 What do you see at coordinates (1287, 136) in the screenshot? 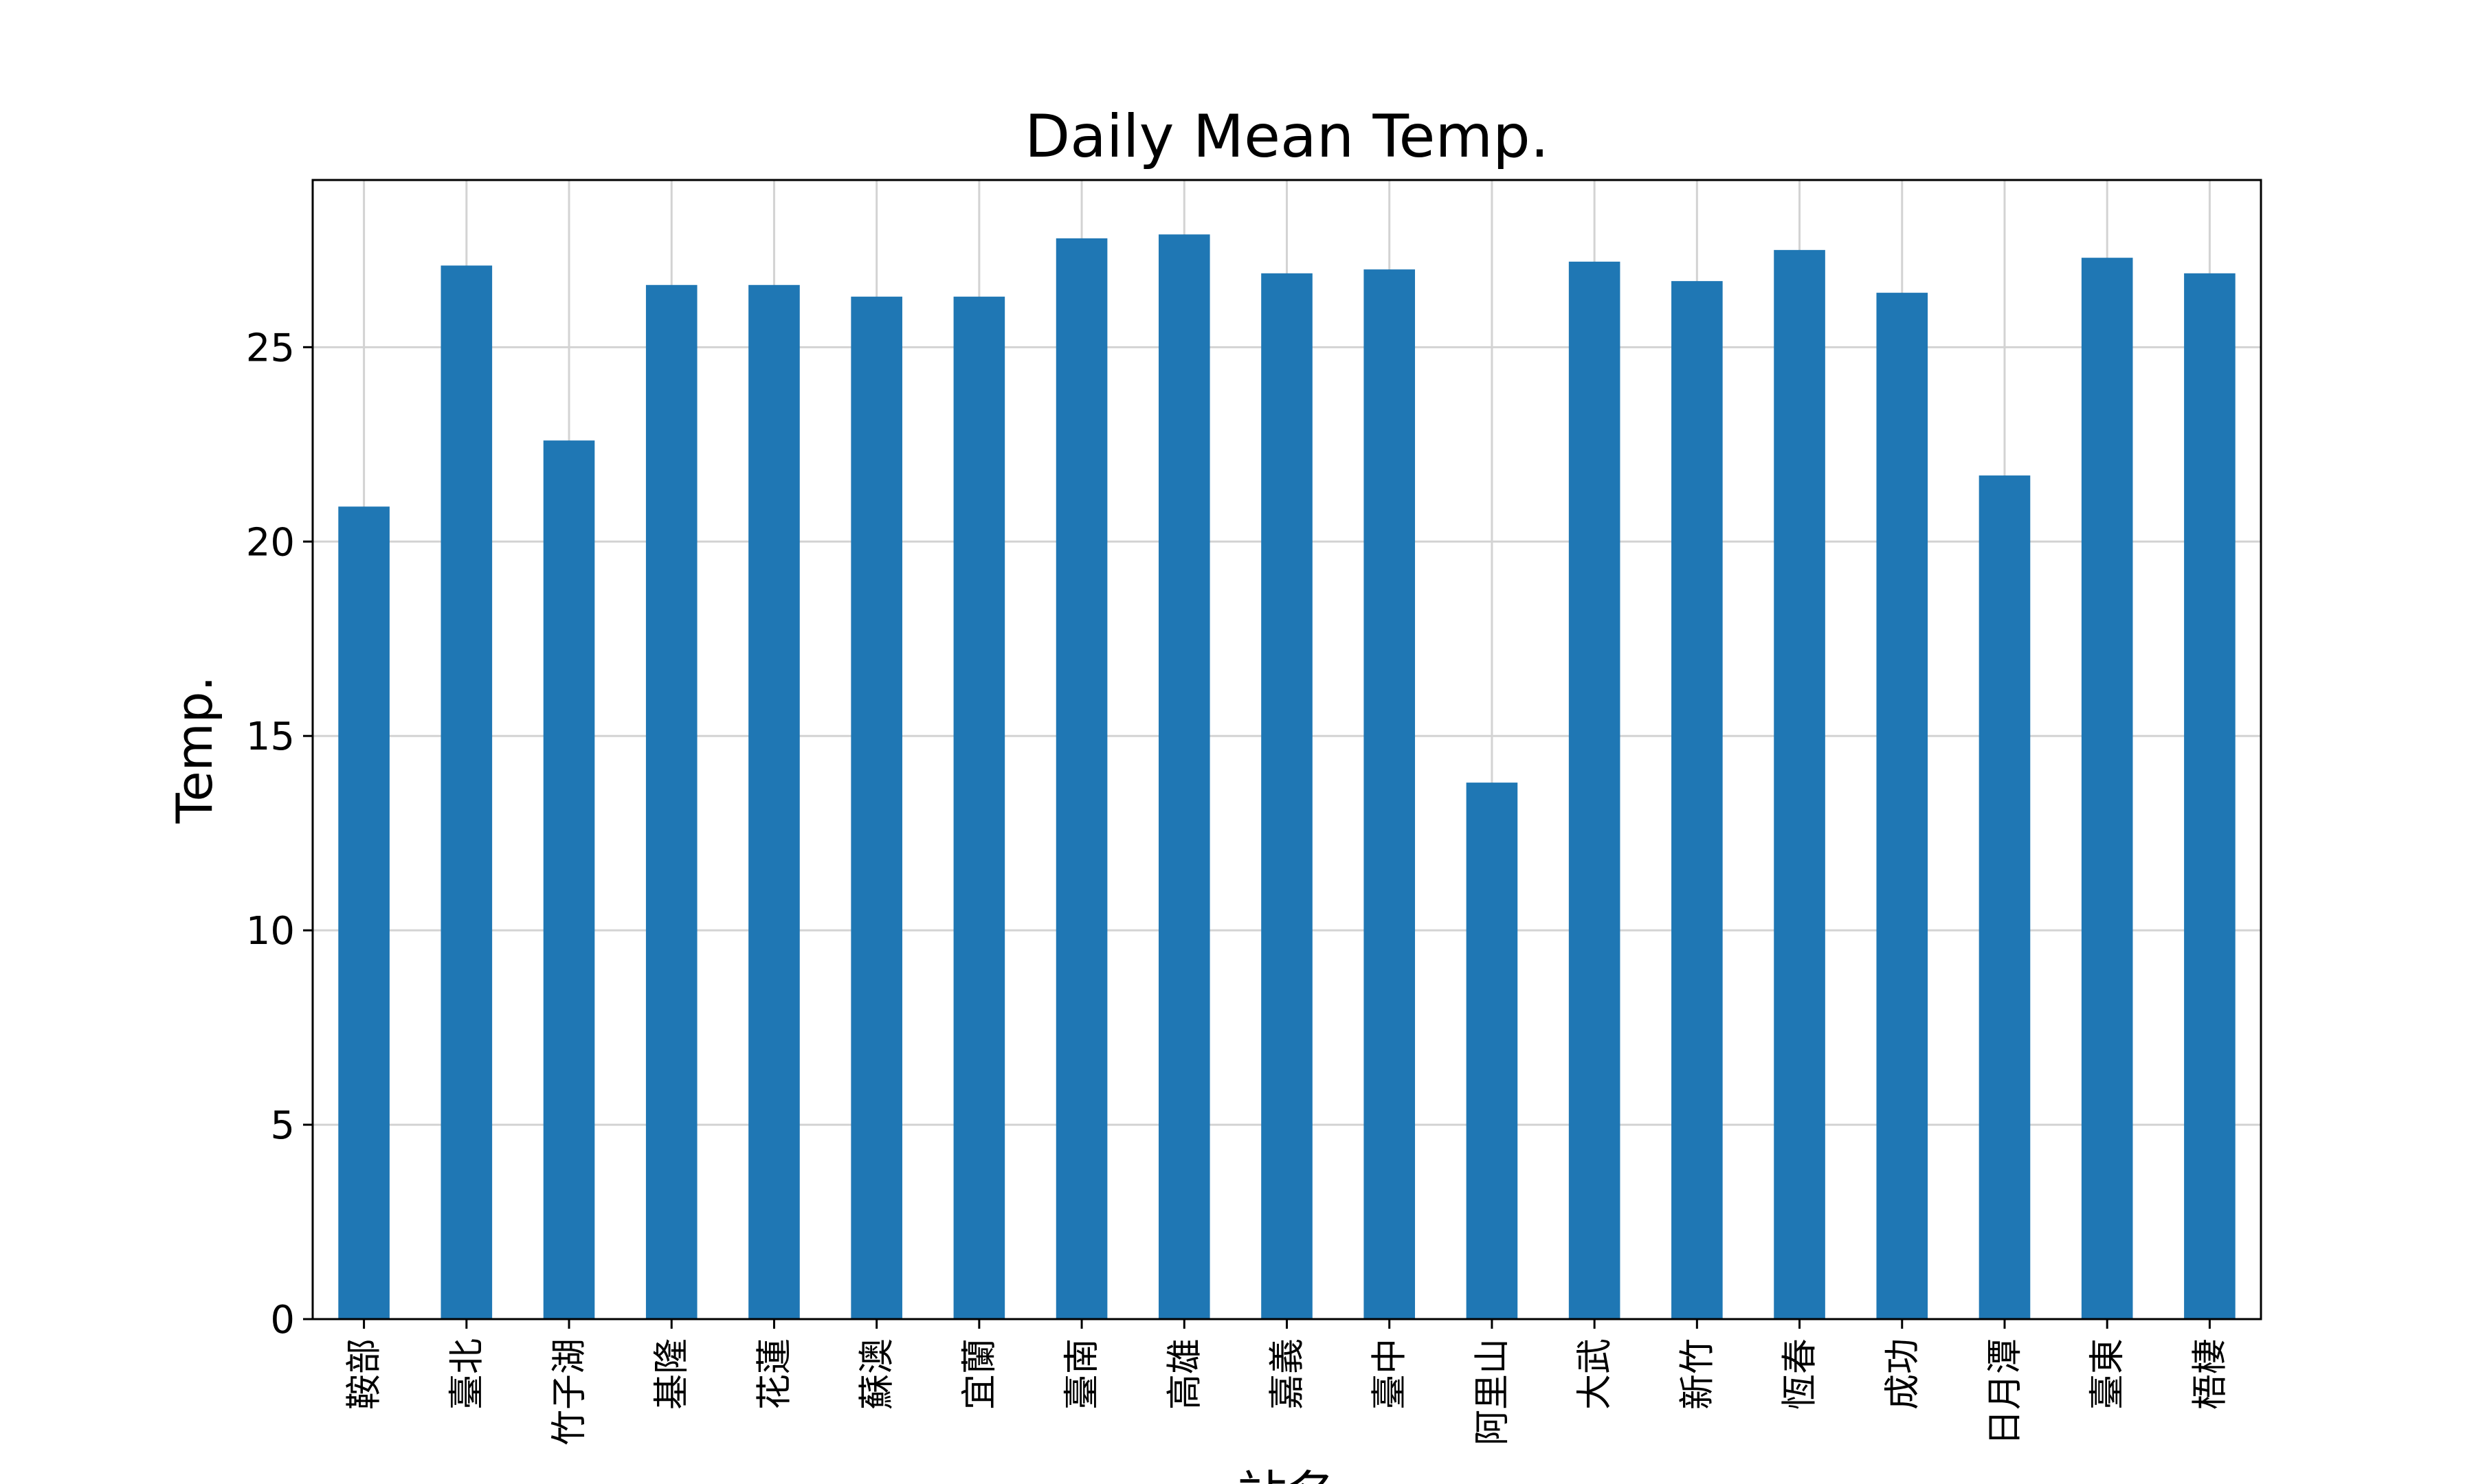
I see `chart-title: Daily Mean Temp.` at bounding box center [1287, 136].